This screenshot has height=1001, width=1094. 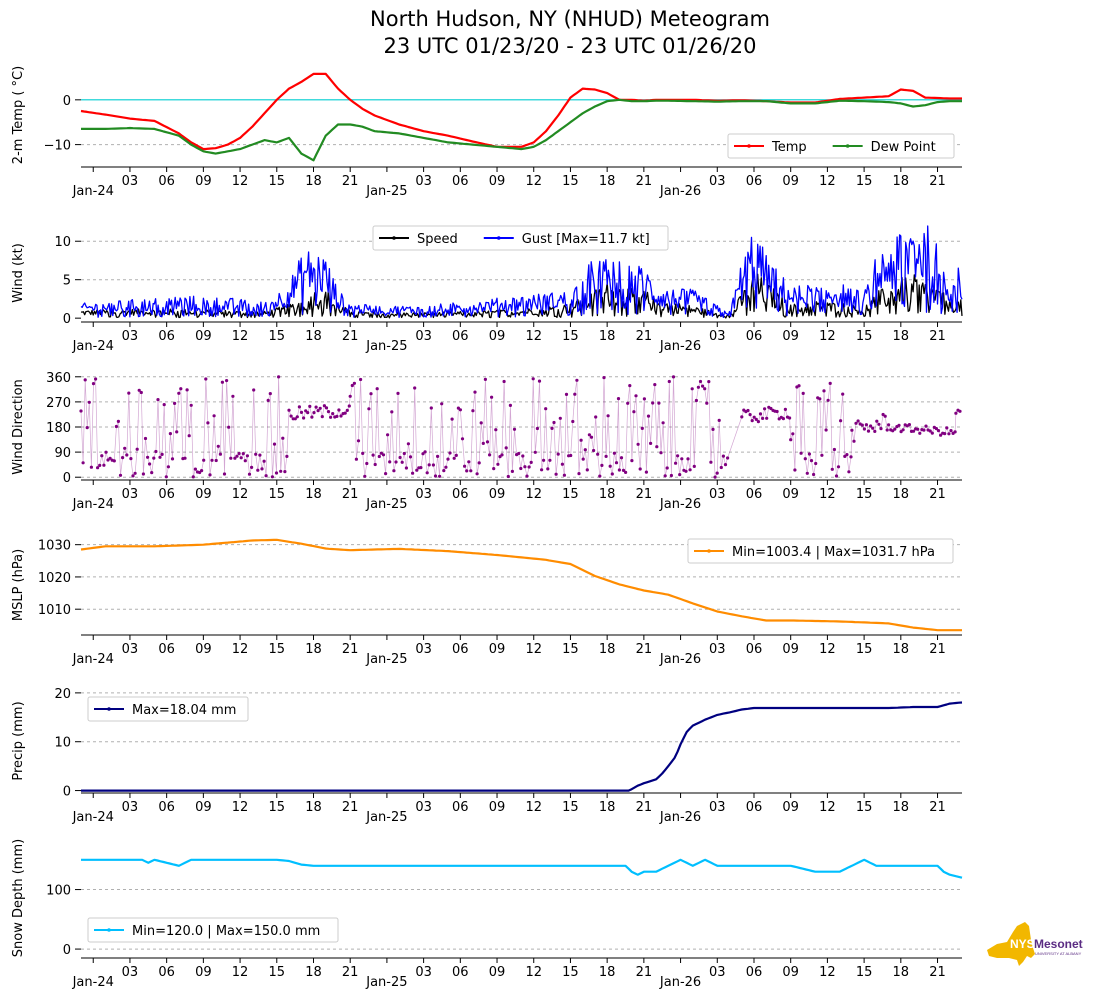 I want to click on legend-label: Temp, so click(x=789, y=147).